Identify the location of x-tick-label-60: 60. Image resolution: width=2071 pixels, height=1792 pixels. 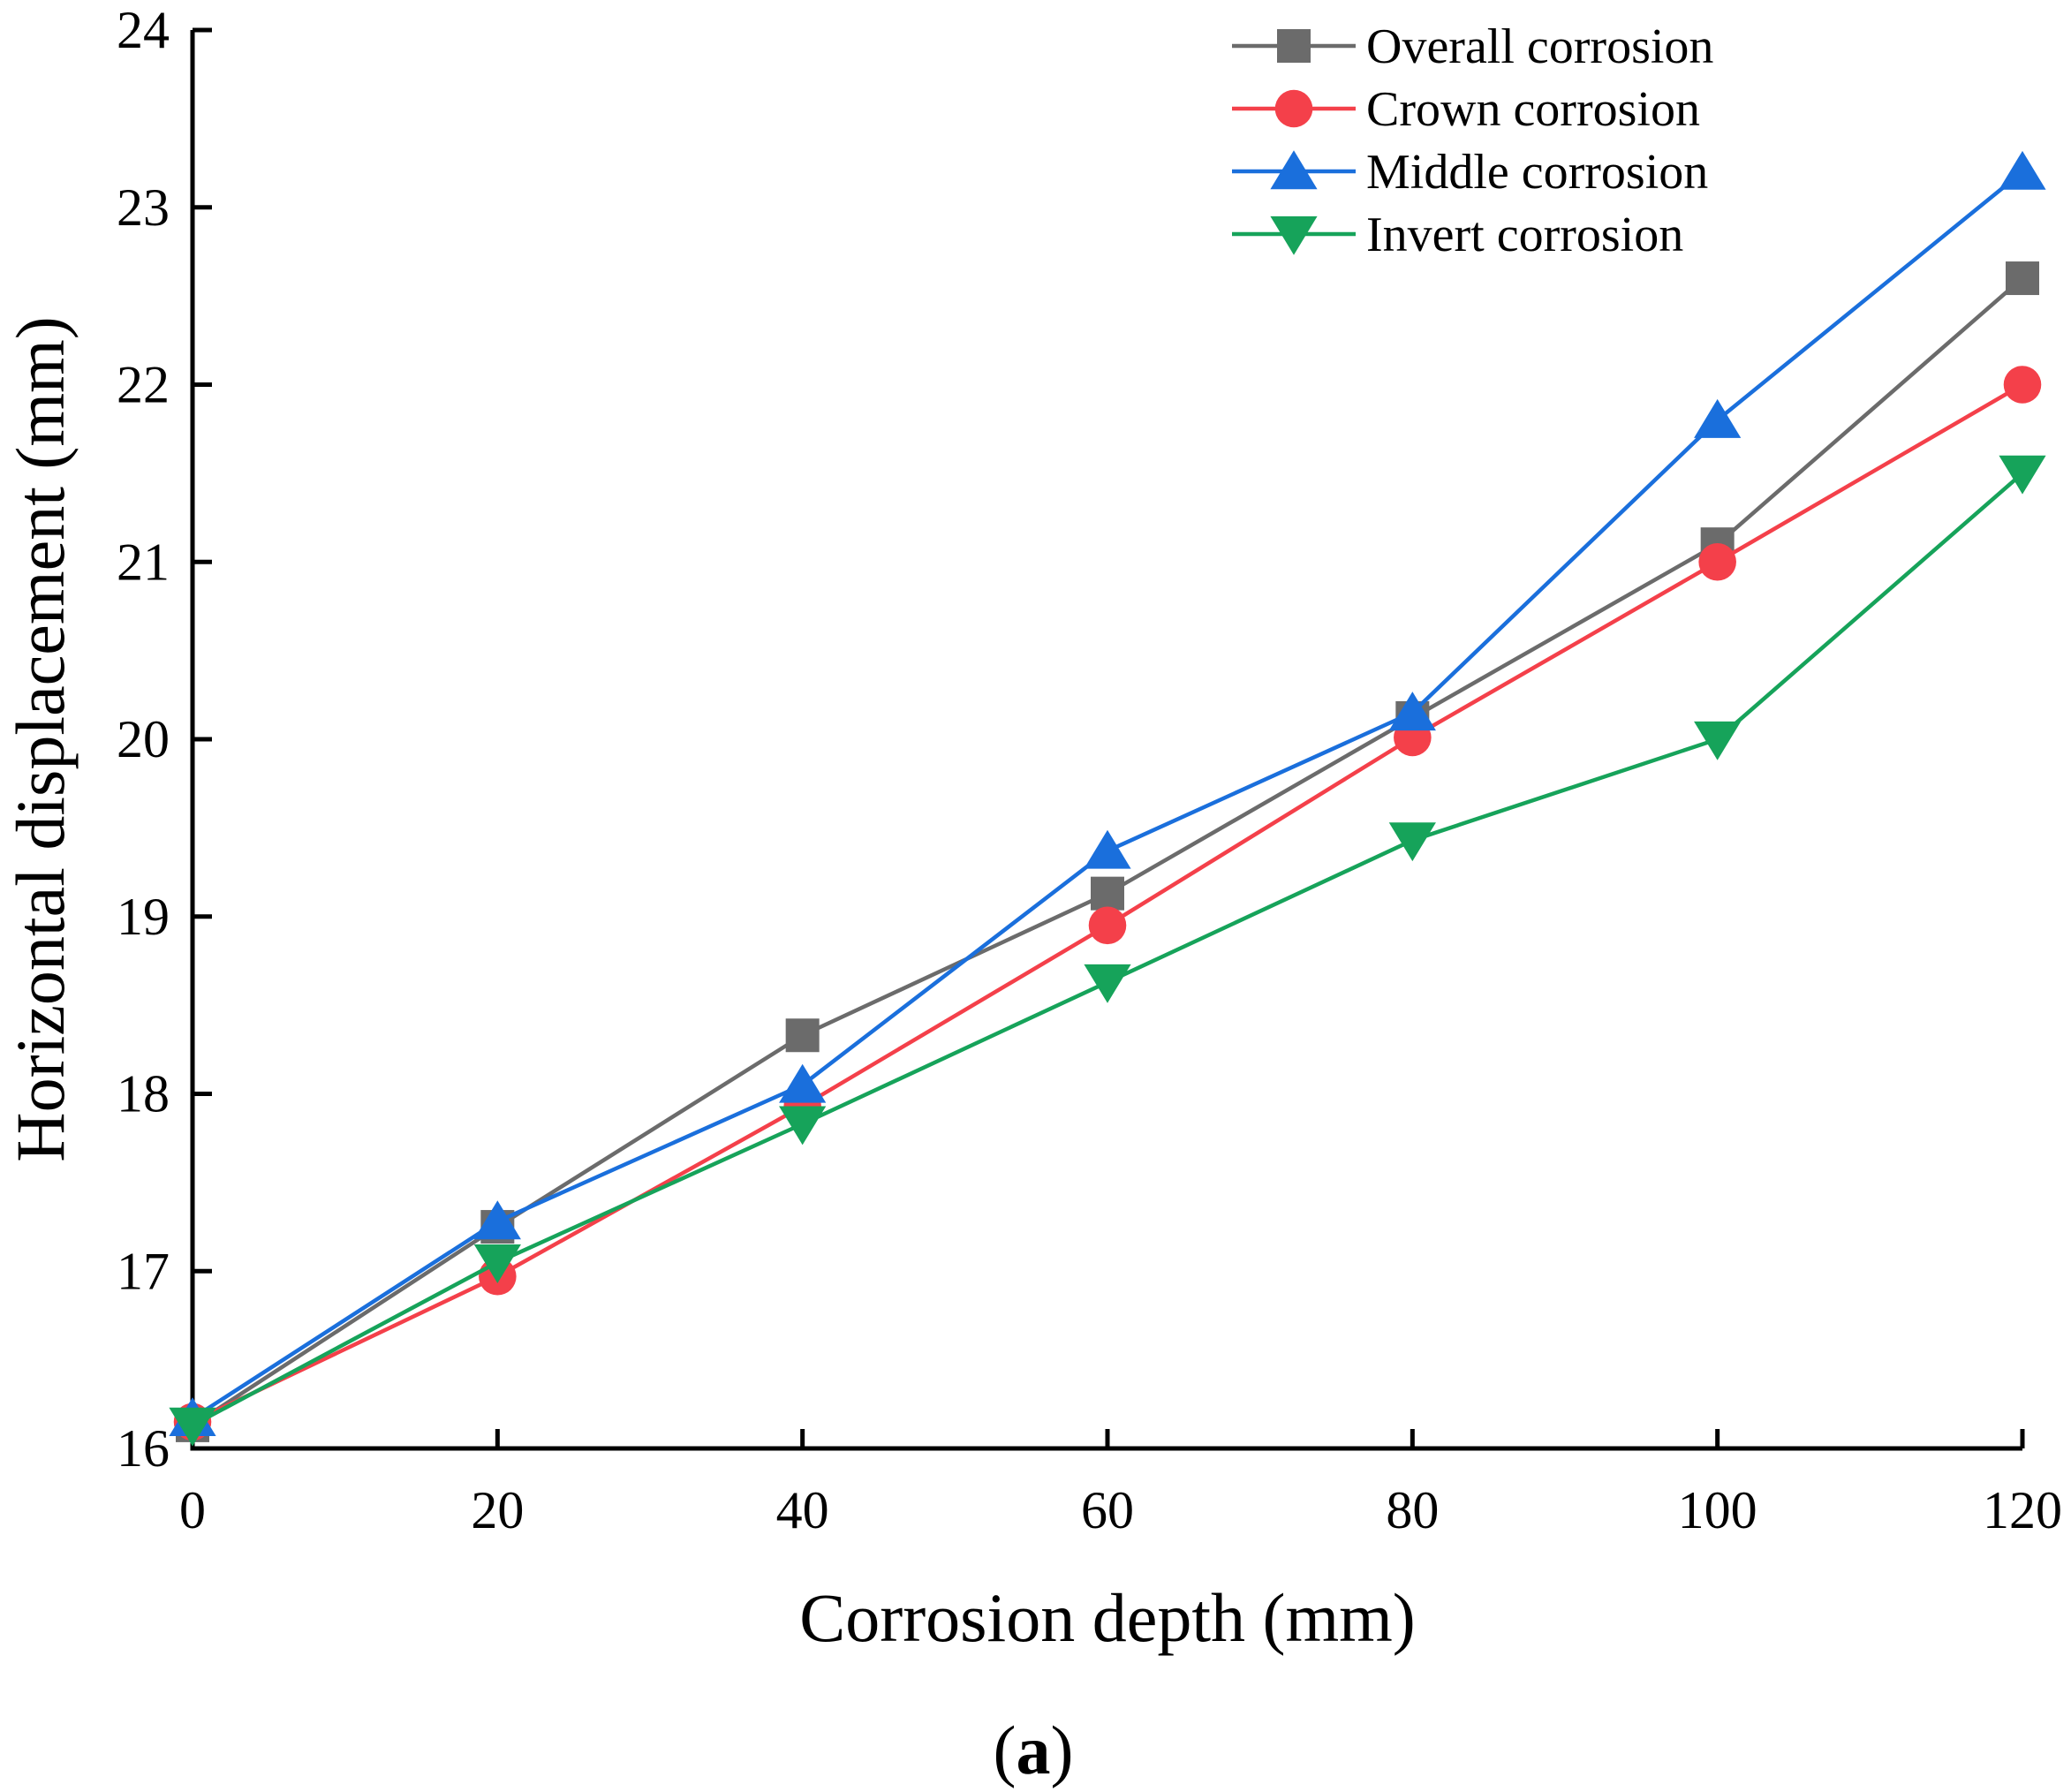
(1107, 1510).